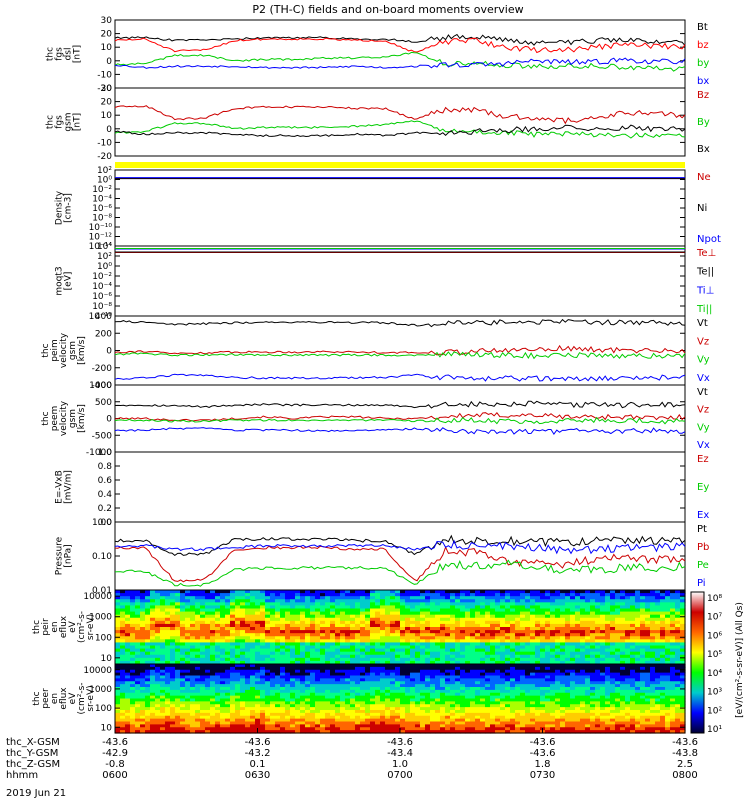 This screenshot has height=800, width=750. What do you see at coordinates (102, 287) in the screenshot?
I see `y-tick-label: 10⁻⁴` at bounding box center [102, 287].